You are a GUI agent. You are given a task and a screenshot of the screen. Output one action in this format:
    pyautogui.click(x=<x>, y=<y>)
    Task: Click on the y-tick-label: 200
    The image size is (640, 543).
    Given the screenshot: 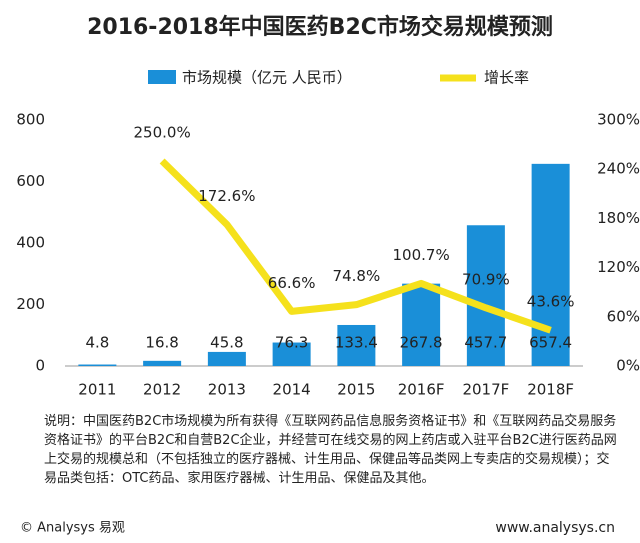 What is the action you would take?
    pyautogui.click(x=30, y=304)
    